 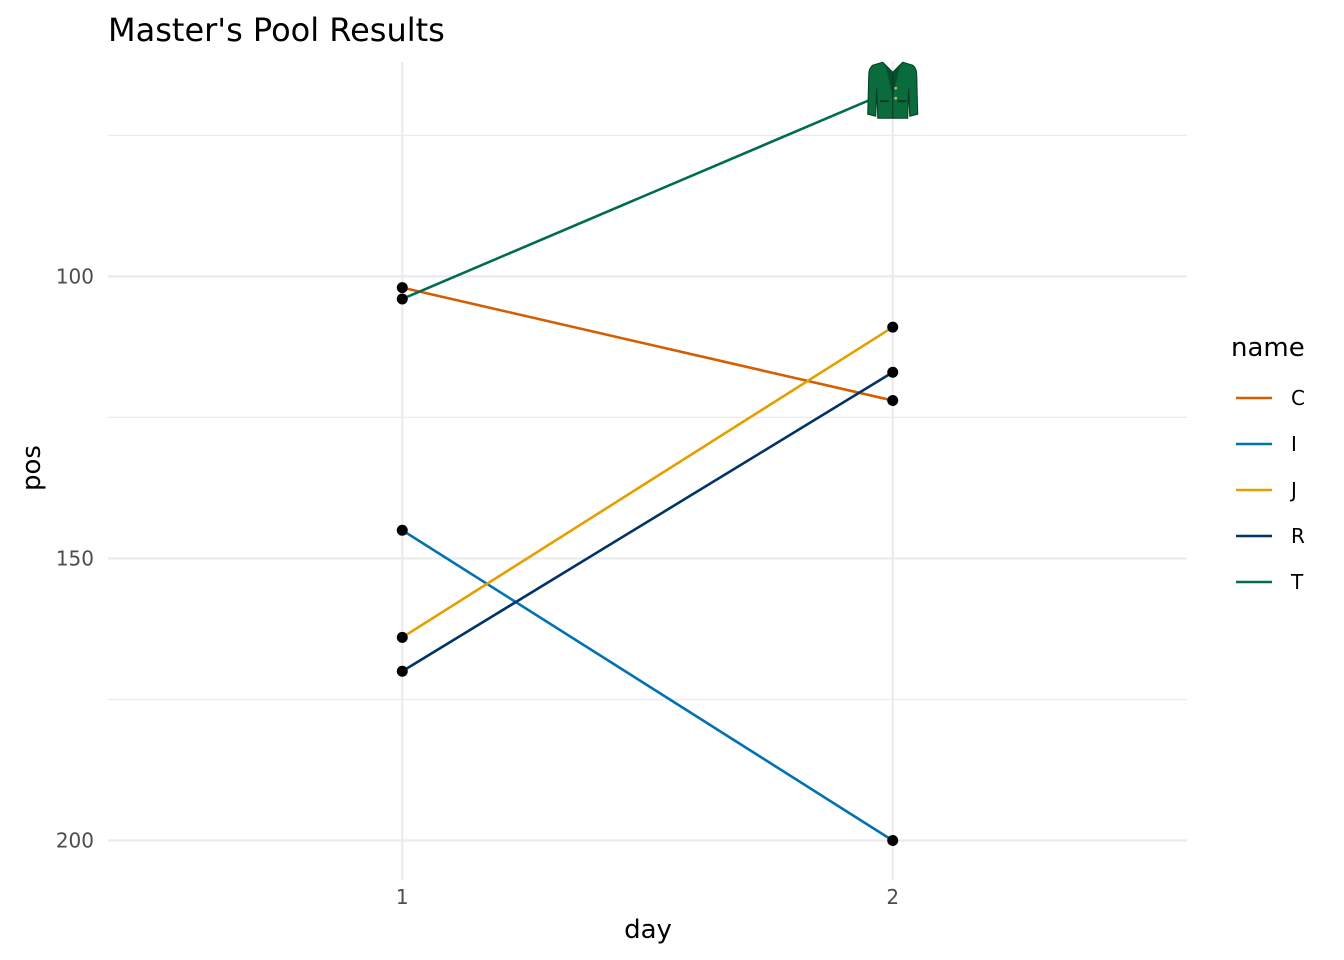 What do you see at coordinates (893, 90) in the screenshot?
I see `green-jacket-icon` at bounding box center [893, 90].